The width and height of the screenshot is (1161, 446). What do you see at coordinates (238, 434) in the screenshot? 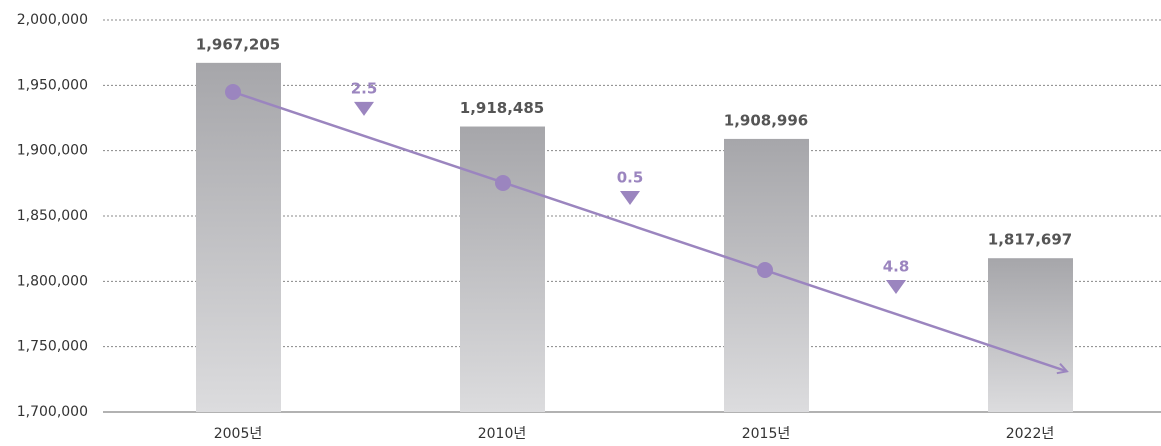
I see `x-tick-label: 2005년` at bounding box center [238, 434].